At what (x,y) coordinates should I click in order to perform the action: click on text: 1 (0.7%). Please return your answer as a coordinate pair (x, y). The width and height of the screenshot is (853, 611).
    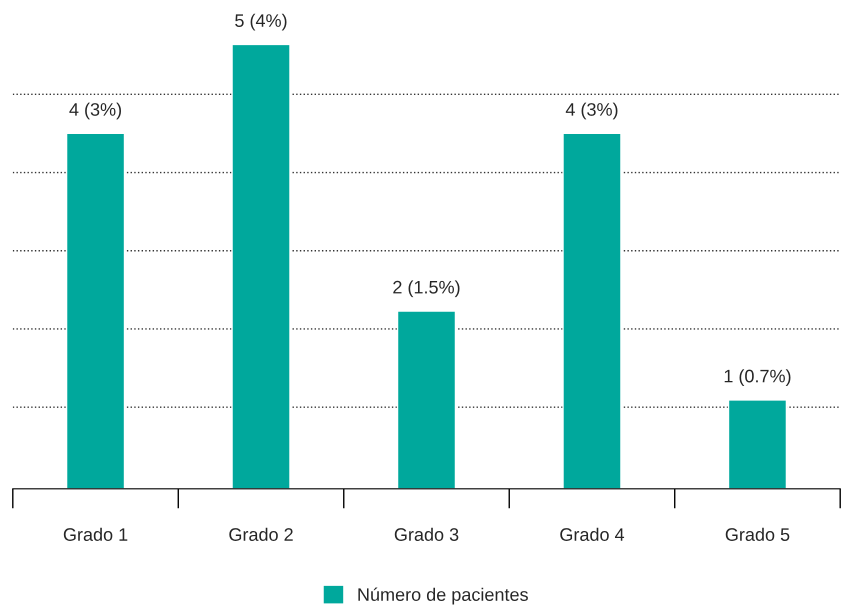
    Looking at the image, I should click on (757, 377).